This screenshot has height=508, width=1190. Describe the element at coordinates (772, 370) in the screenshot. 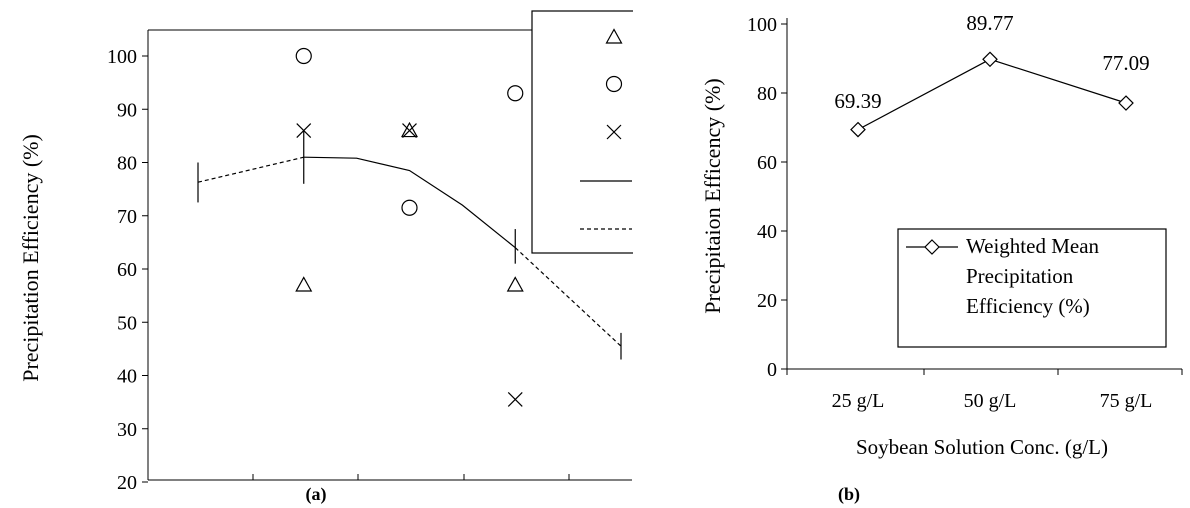

I see `y-tick-label-b: 0` at that location.